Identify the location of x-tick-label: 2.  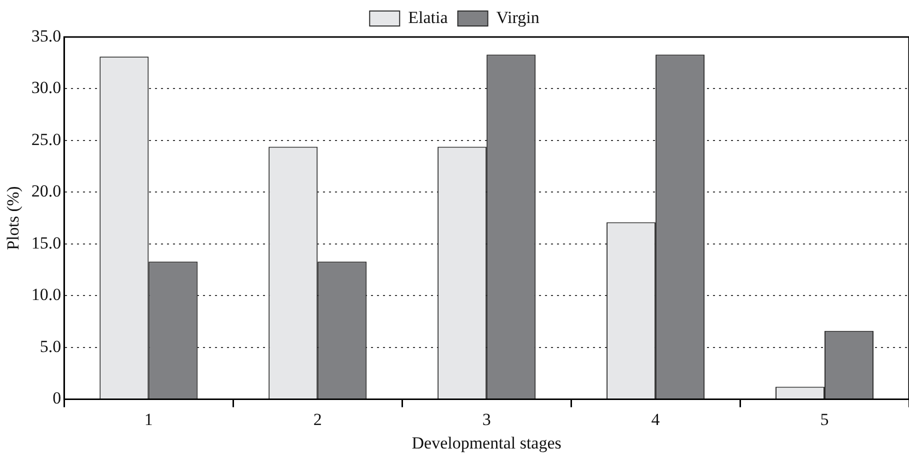
(317, 419).